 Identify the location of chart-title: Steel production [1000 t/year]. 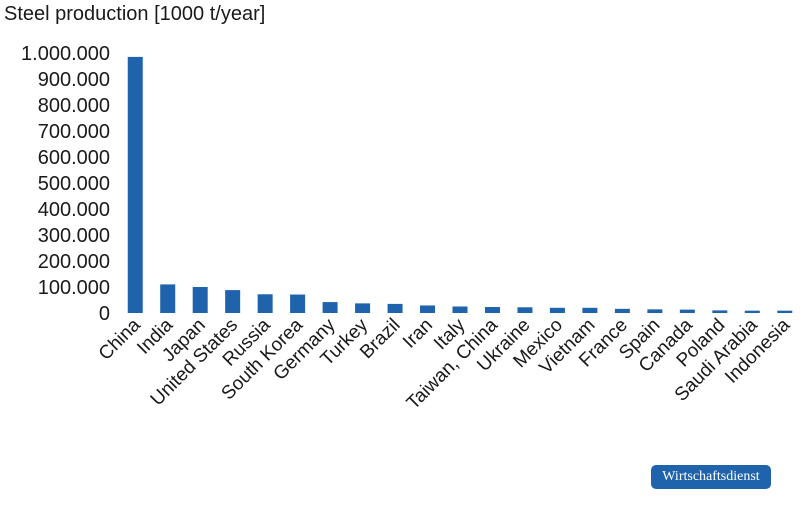
(134, 14).